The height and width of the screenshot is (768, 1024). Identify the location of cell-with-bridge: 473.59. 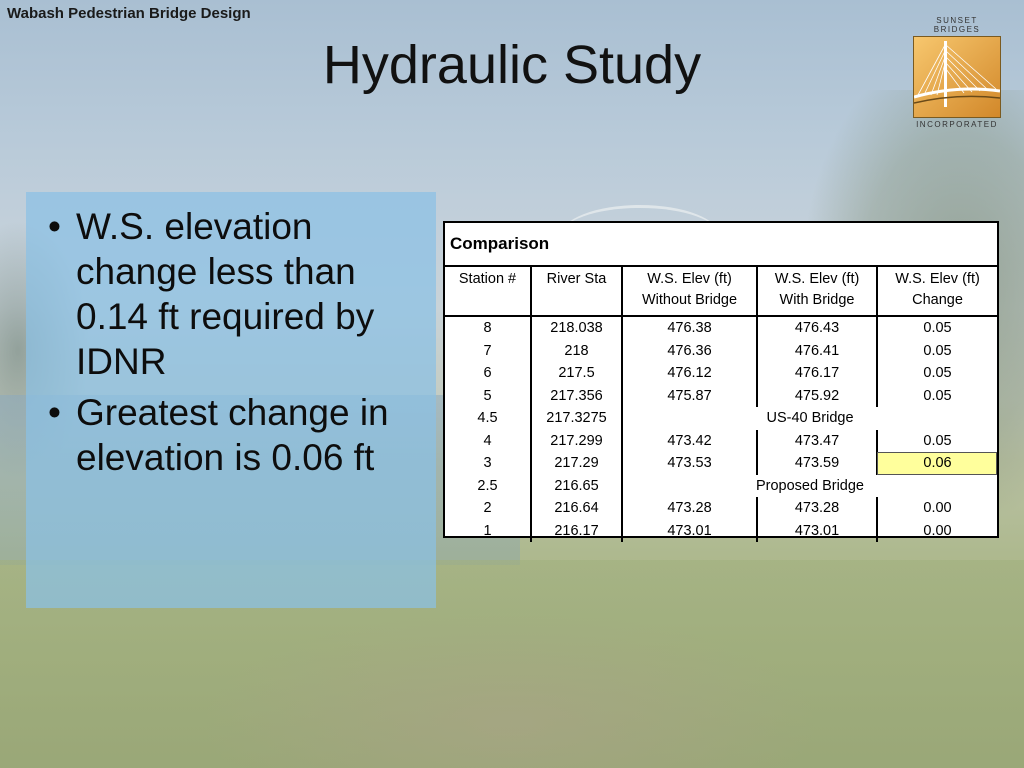
(816, 463).